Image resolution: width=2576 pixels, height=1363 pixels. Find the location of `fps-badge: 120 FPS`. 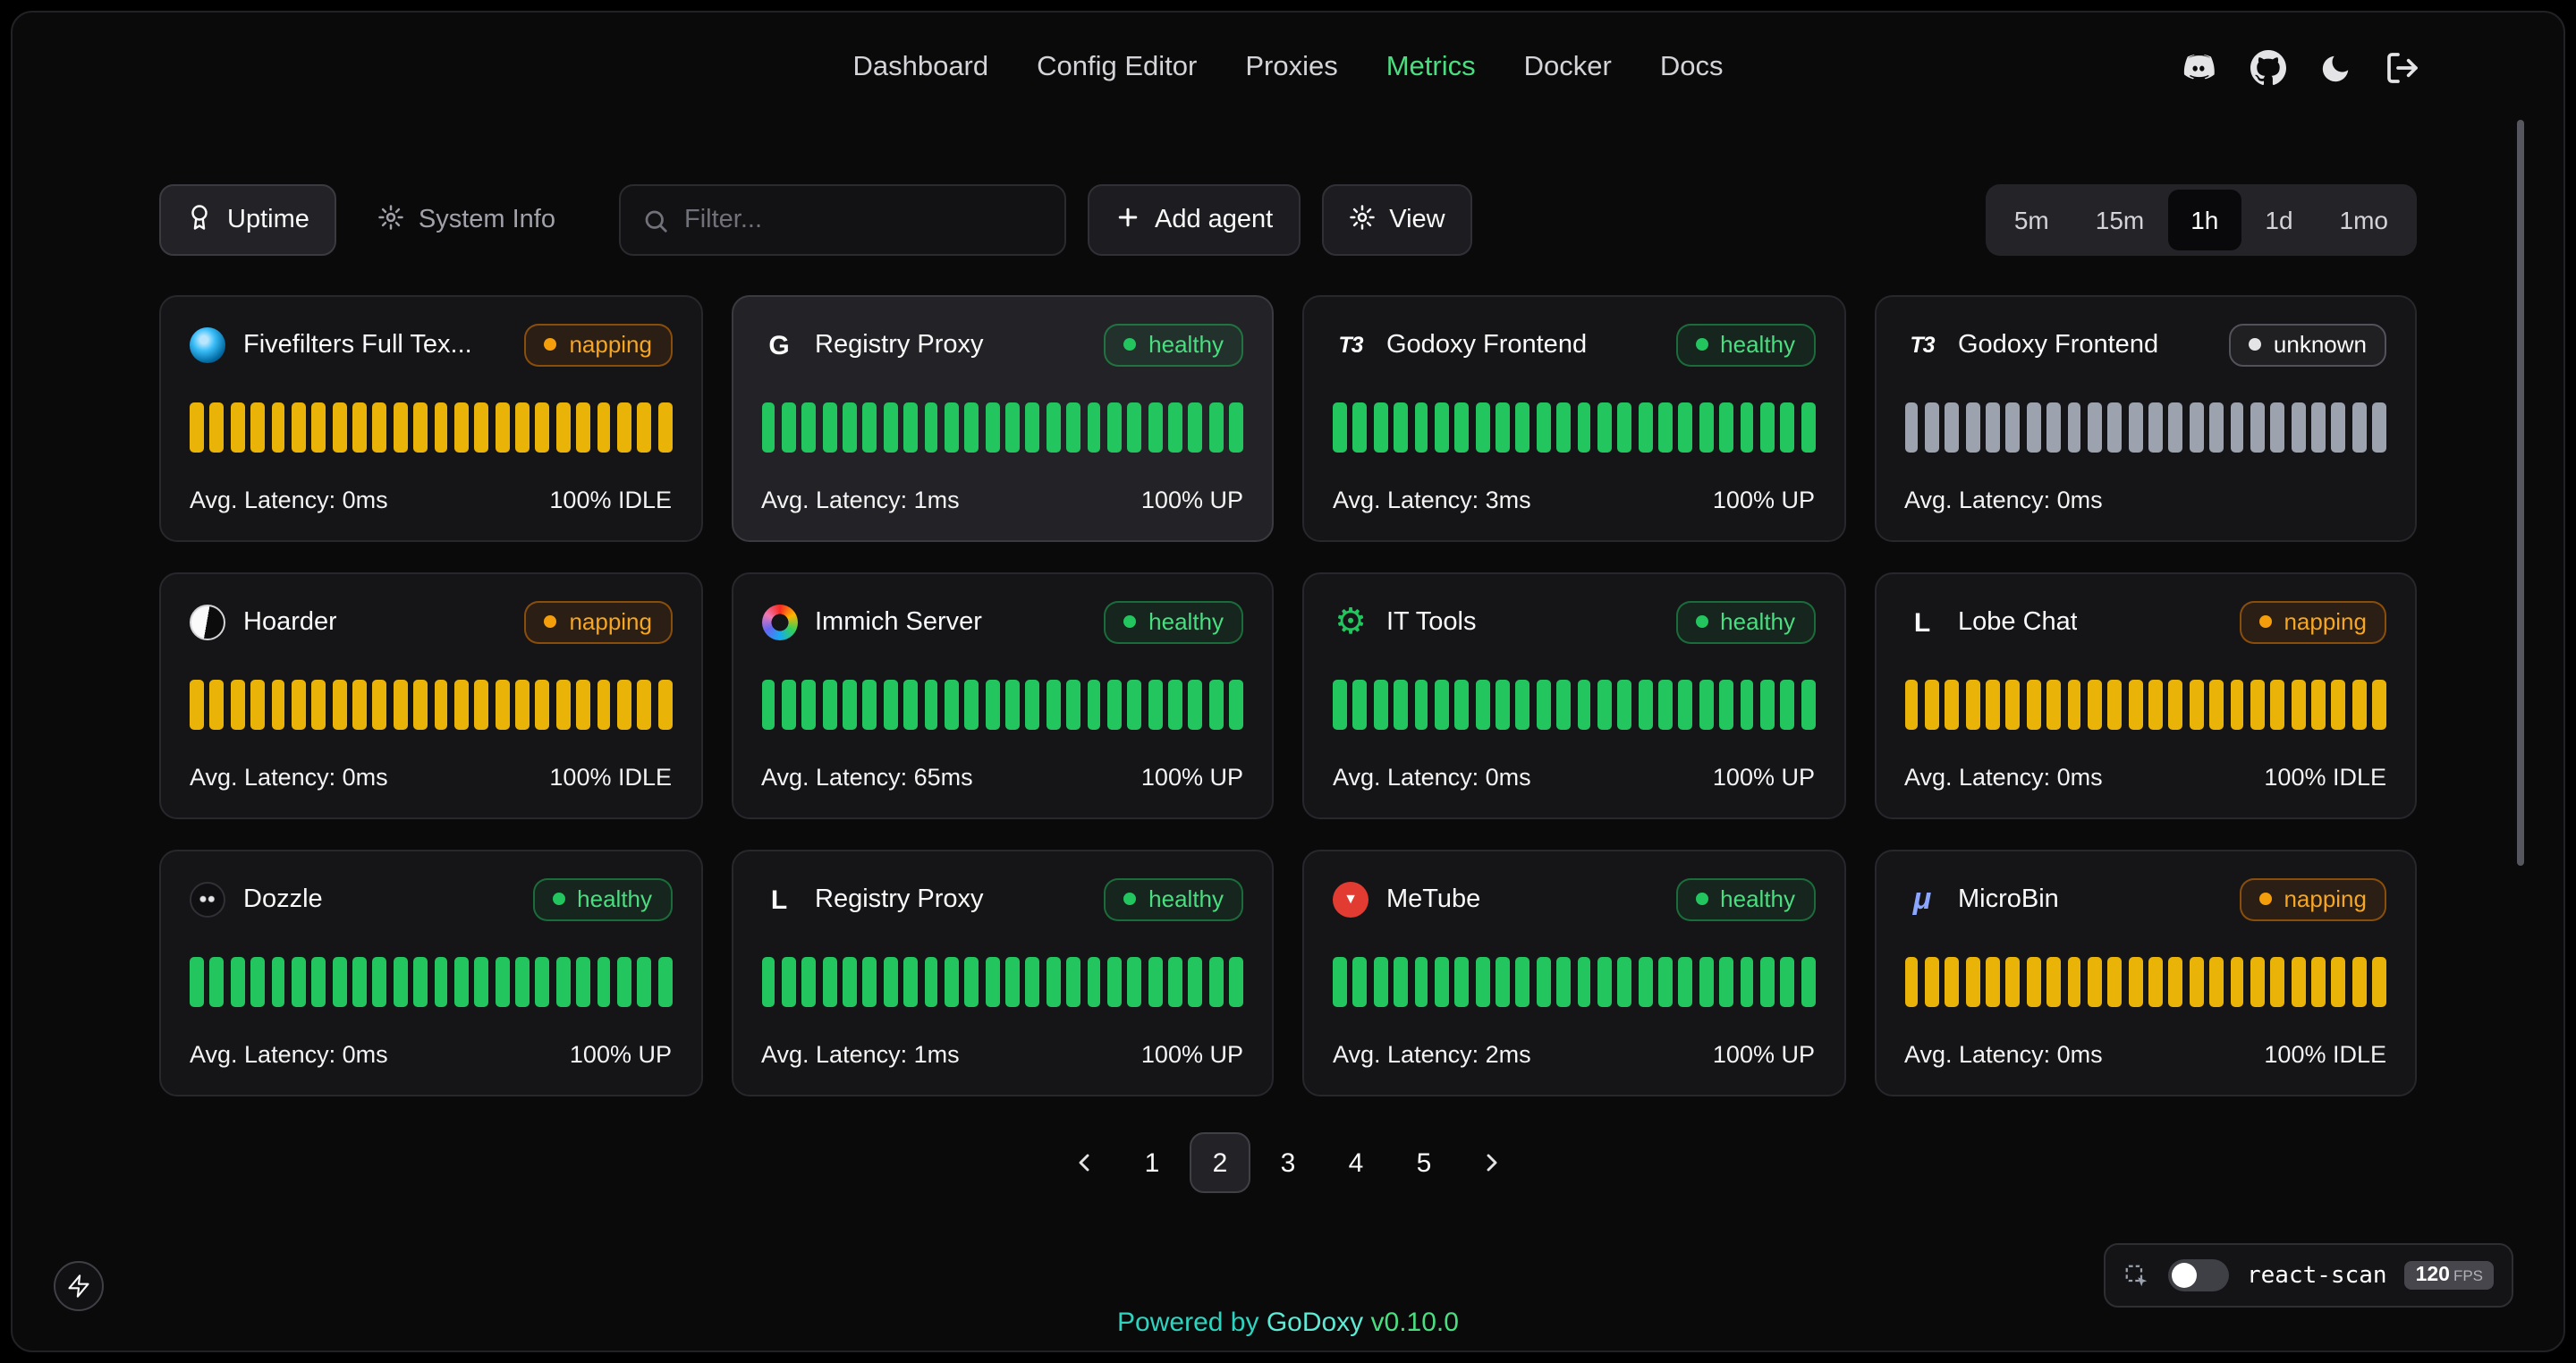

fps-badge: 120 FPS is located at coordinates (2449, 1276).